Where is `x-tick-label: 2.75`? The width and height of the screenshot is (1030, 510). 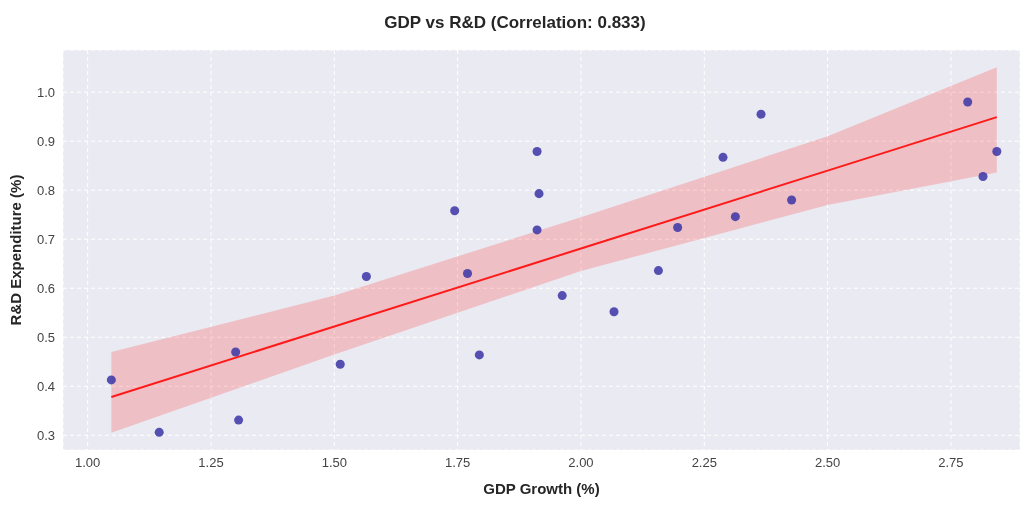 x-tick-label: 2.75 is located at coordinates (951, 463).